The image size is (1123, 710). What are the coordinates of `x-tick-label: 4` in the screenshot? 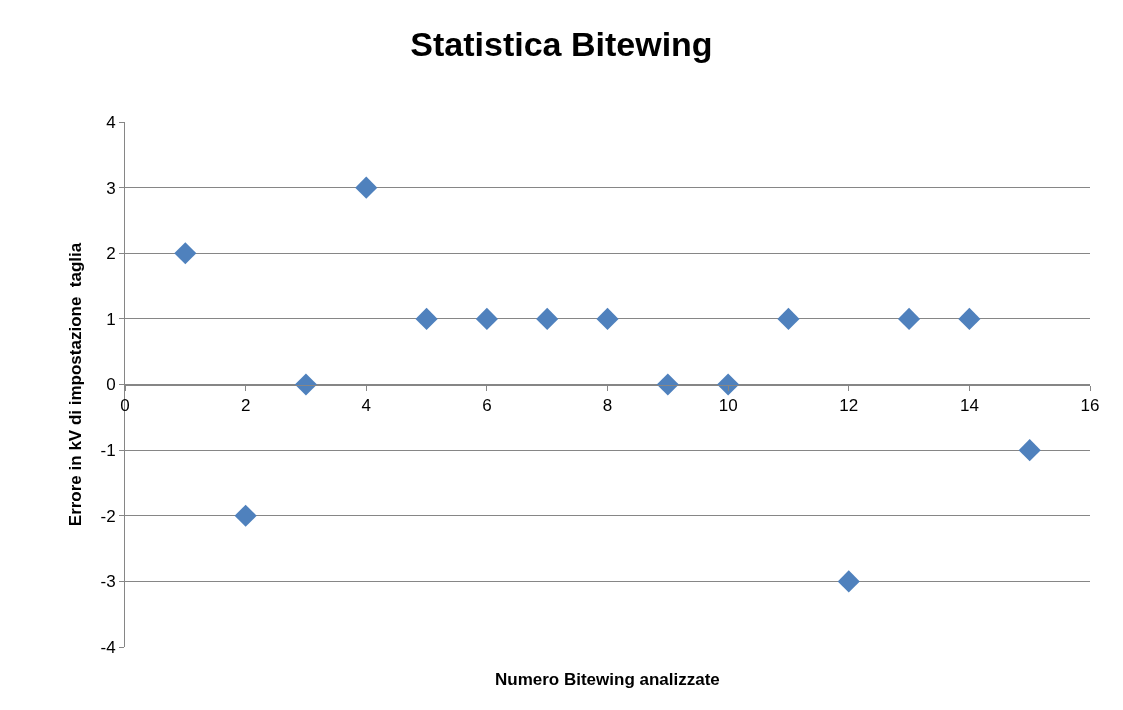 It's located at (366, 405).